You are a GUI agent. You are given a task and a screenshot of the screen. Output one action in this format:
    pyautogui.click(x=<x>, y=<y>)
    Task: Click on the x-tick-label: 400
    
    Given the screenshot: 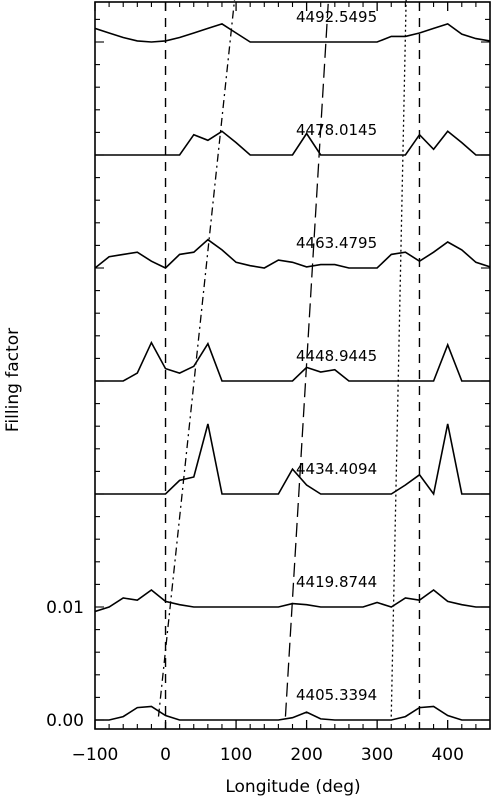 What is the action you would take?
    pyautogui.click(x=447, y=755)
    